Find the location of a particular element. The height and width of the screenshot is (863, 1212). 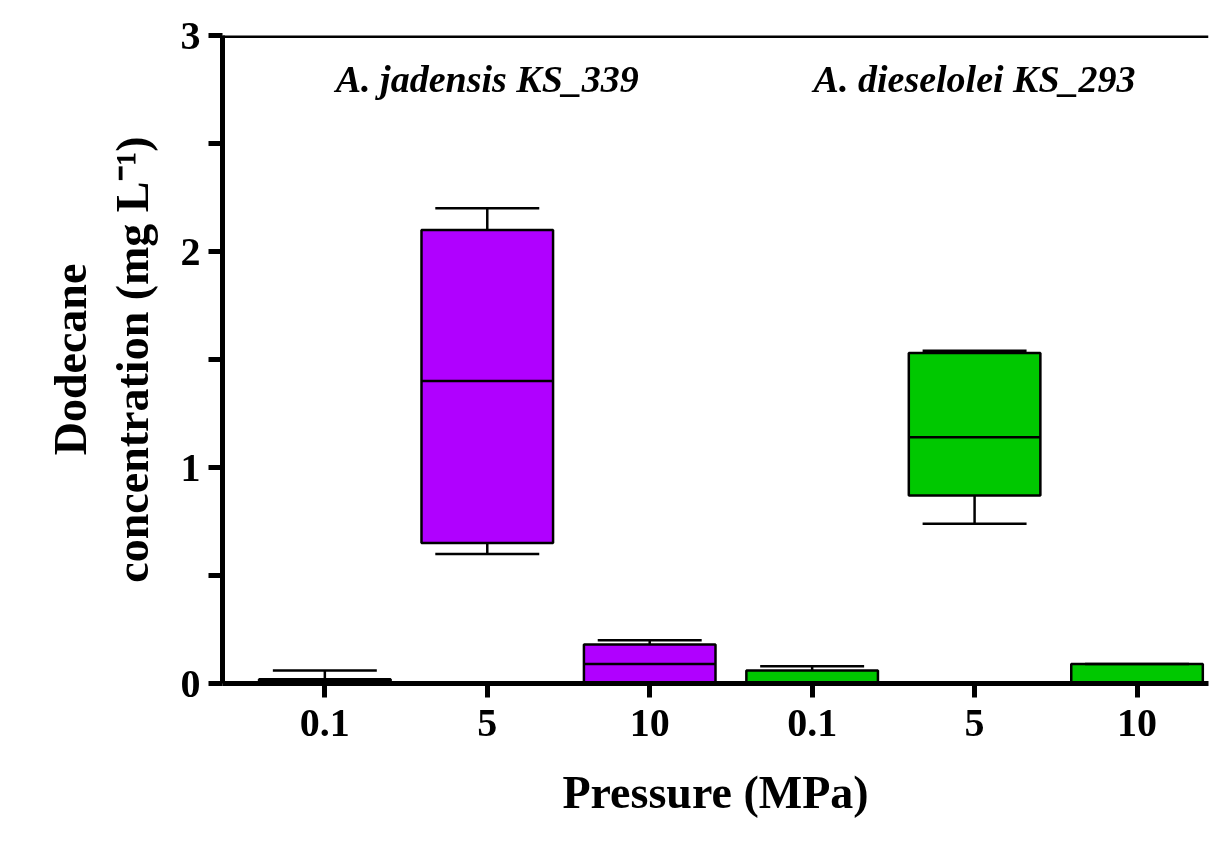

x-axis-title: Pressure (MPa) is located at coordinates (715, 792).